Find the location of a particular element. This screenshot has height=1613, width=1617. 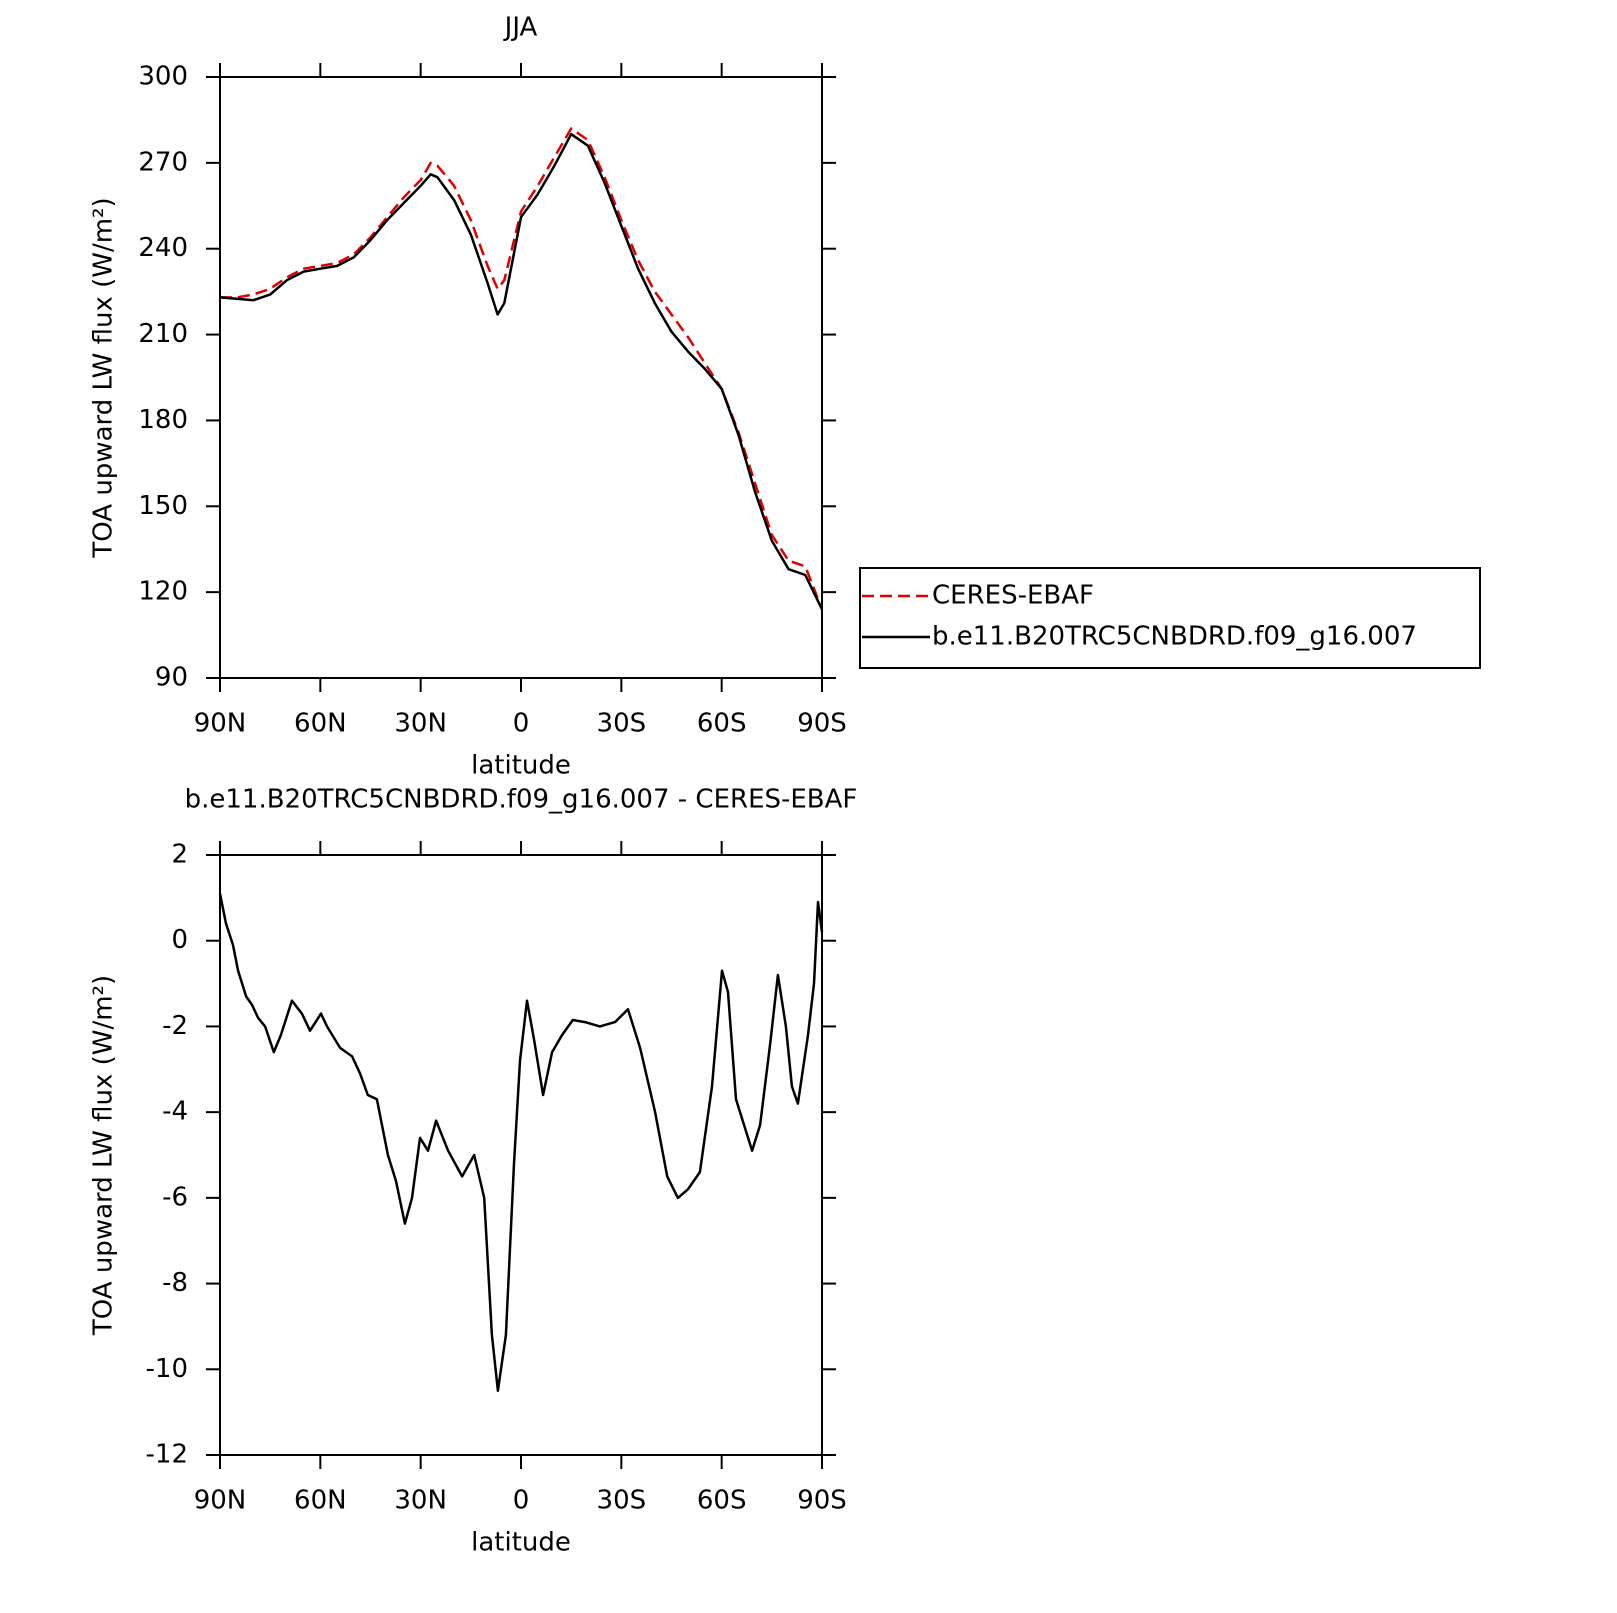

y-tick-label: -10 is located at coordinates (167, 1369).